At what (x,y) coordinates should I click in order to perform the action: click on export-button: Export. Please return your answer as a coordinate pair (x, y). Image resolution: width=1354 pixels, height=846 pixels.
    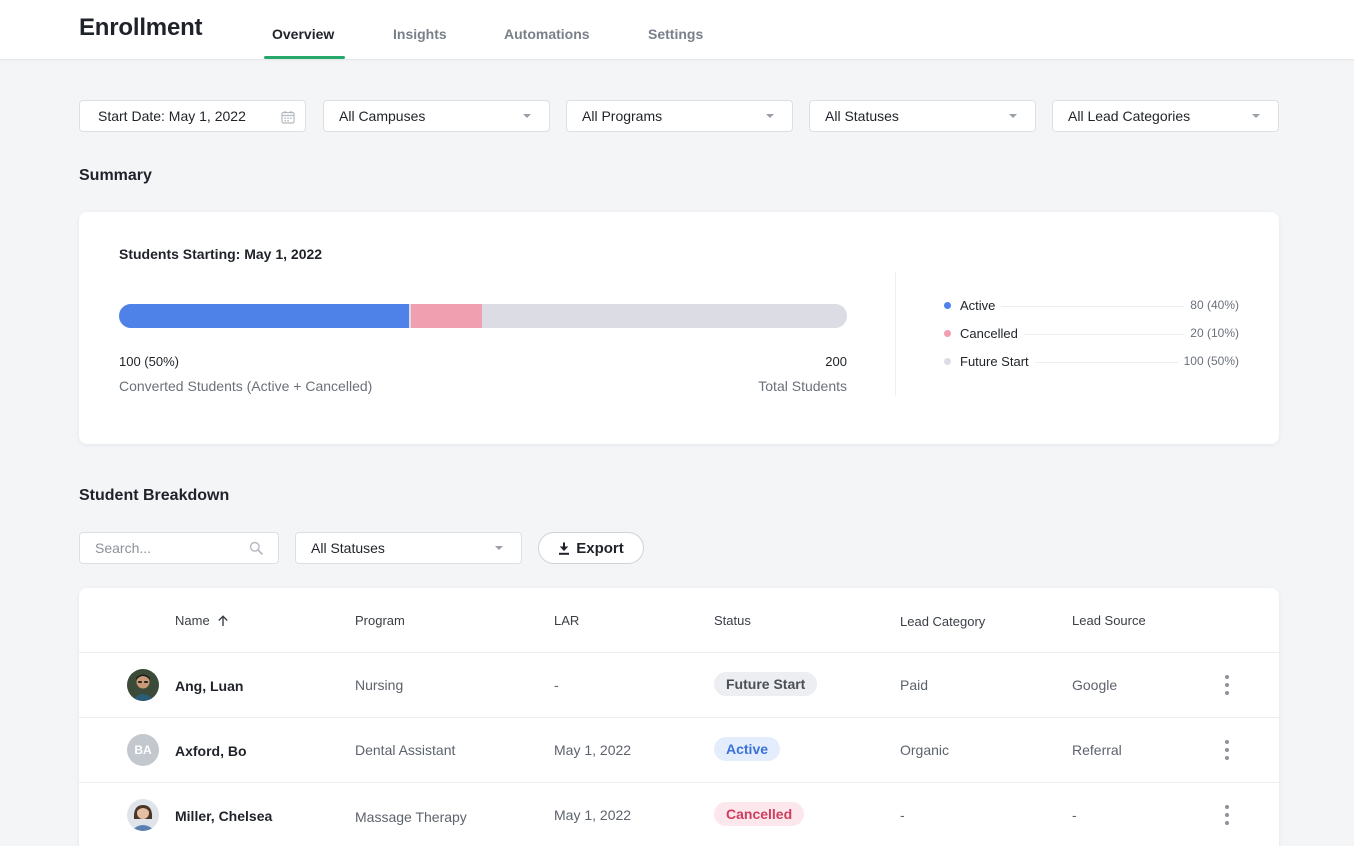
    Looking at the image, I should click on (591, 548).